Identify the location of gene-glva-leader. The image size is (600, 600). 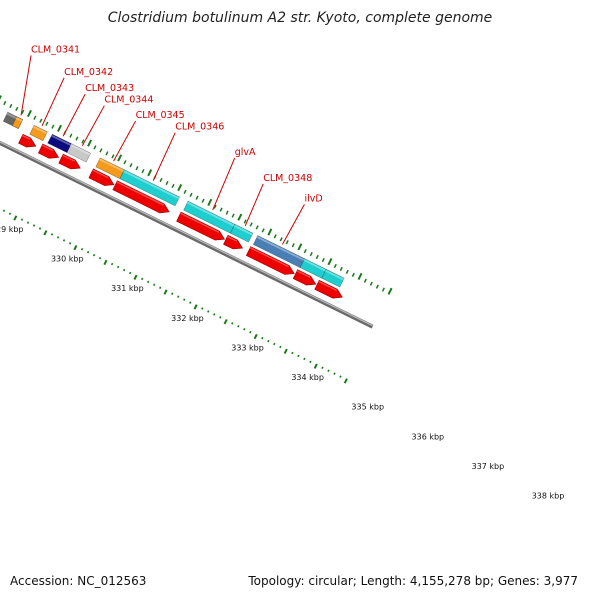
(224, 184).